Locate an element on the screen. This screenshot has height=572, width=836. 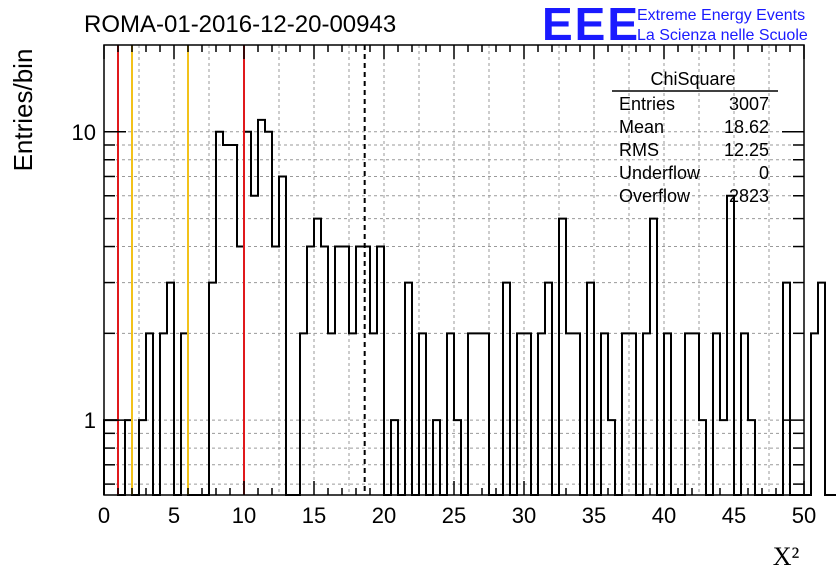
logo-mark: EEE is located at coordinates (591, 25).